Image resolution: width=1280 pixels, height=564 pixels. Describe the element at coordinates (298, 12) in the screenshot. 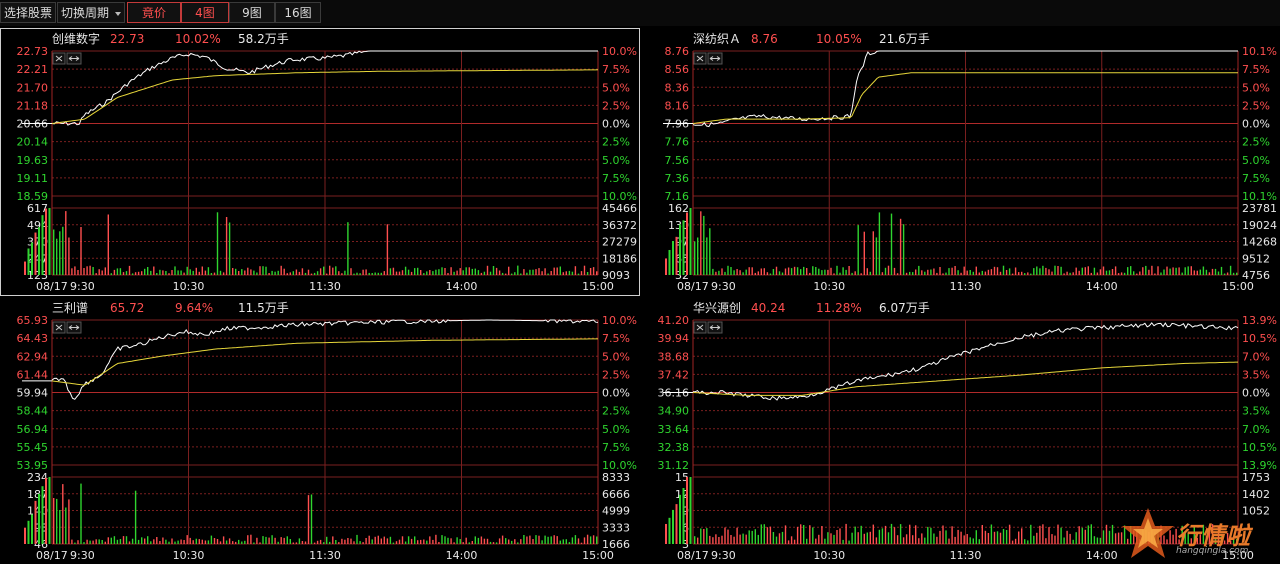

I see `view-16-button: 16图` at that location.